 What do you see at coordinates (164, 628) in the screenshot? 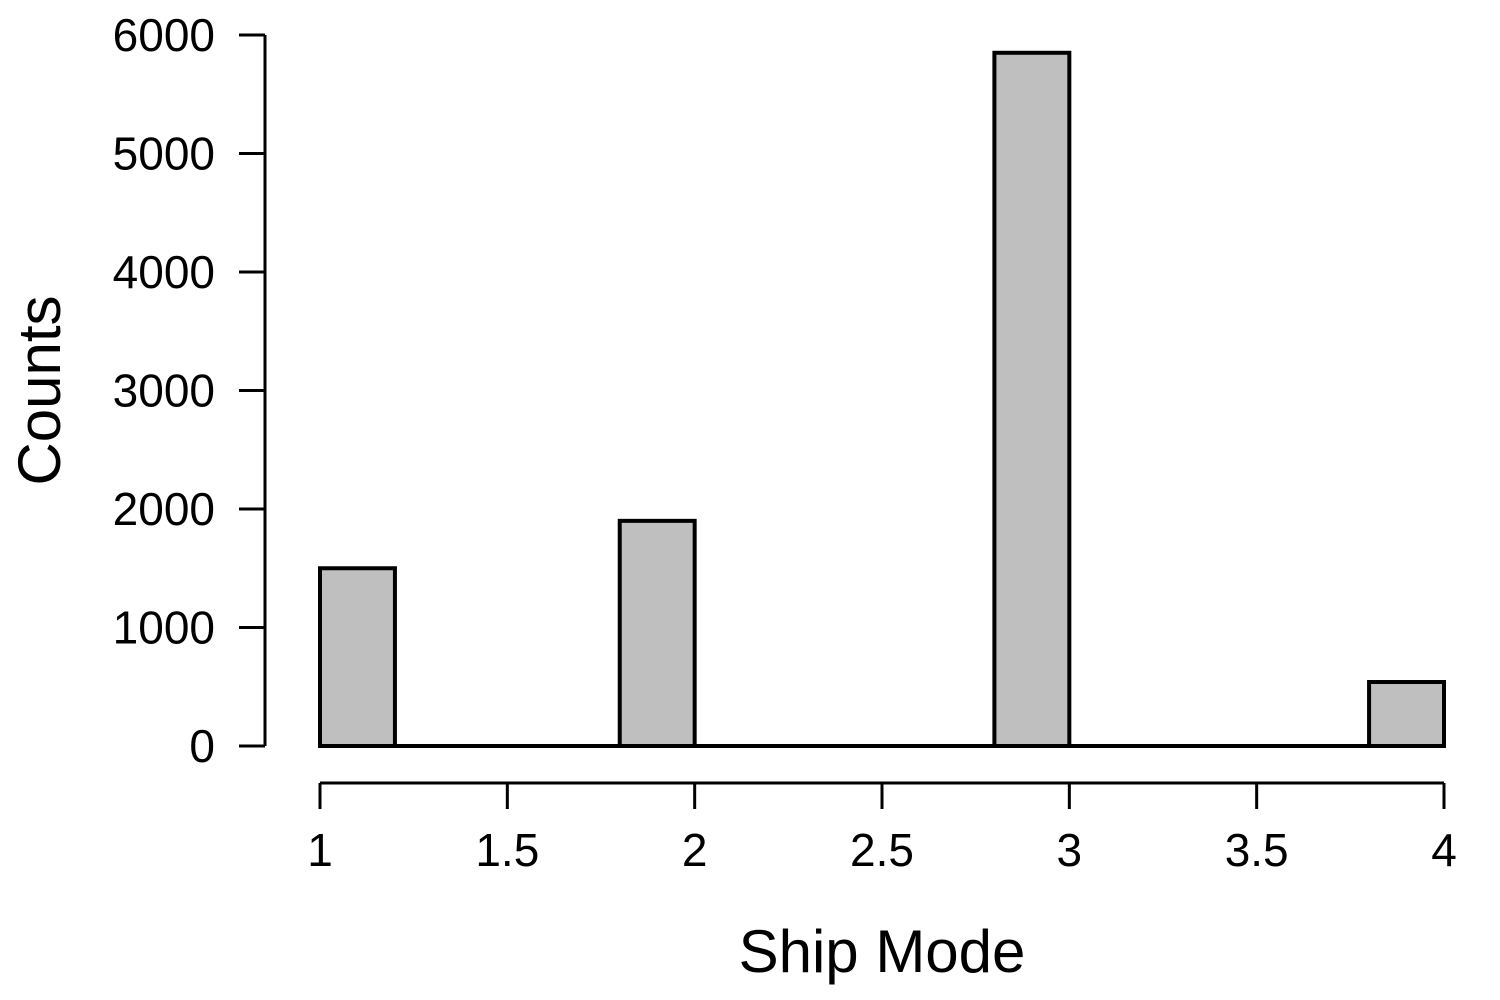
I see `y-tick-label: 1000` at bounding box center [164, 628].